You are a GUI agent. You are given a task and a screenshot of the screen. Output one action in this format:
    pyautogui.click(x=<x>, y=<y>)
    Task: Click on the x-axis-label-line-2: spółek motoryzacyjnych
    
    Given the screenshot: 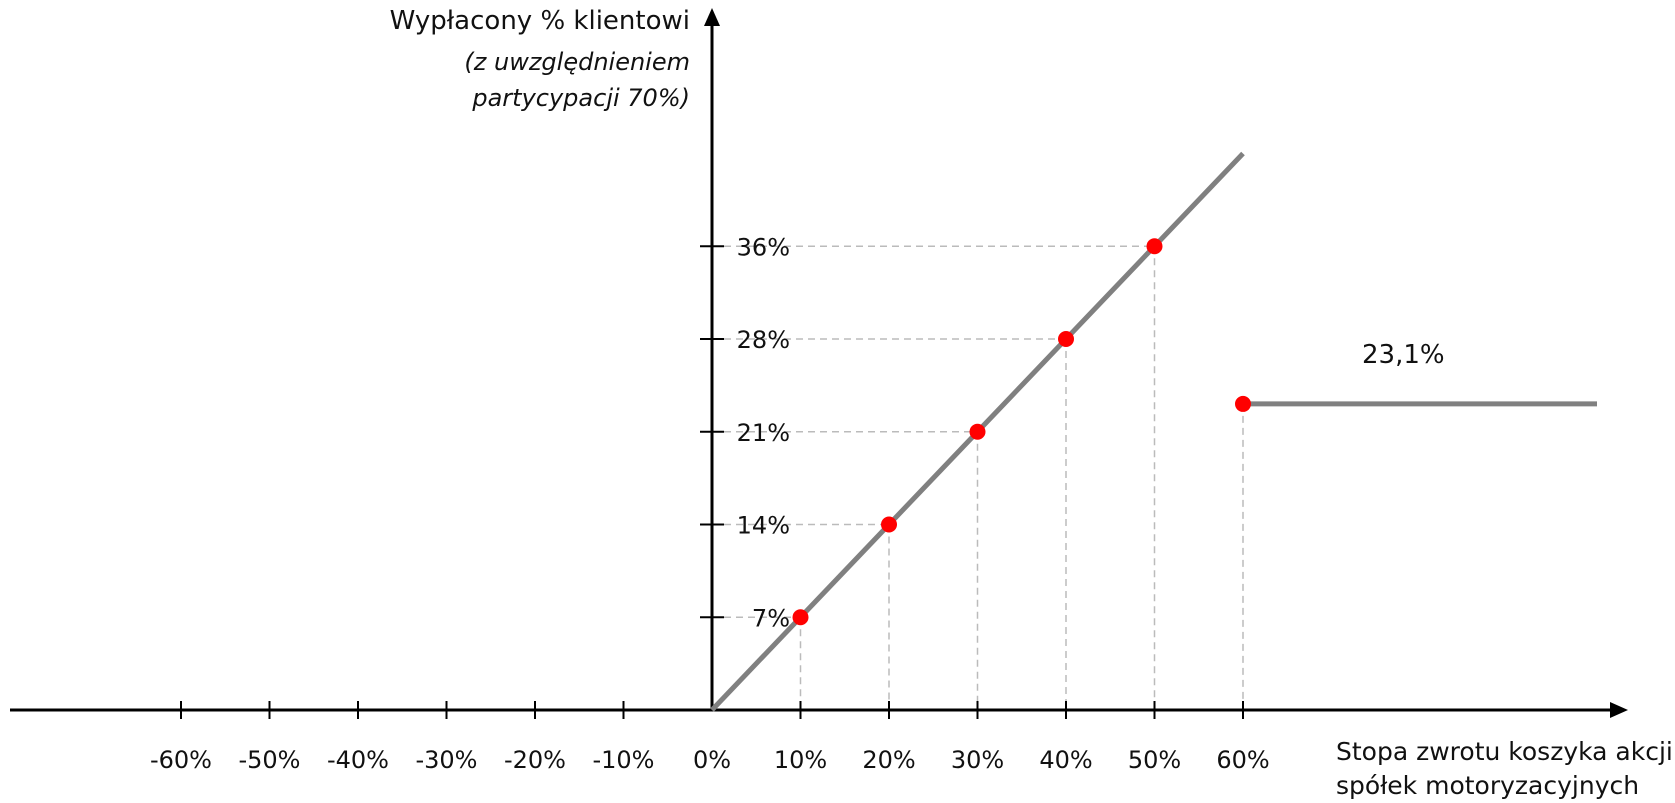 What is the action you would take?
    pyautogui.click(x=1488, y=785)
    